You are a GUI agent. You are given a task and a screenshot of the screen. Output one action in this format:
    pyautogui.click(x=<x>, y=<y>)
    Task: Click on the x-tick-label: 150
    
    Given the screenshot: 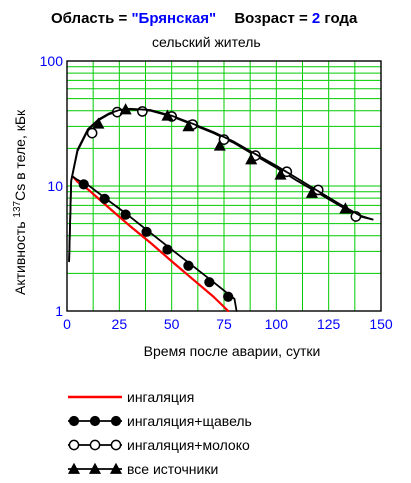 What is the action you would take?
    pyautogui.click(x=381, y=324)
    